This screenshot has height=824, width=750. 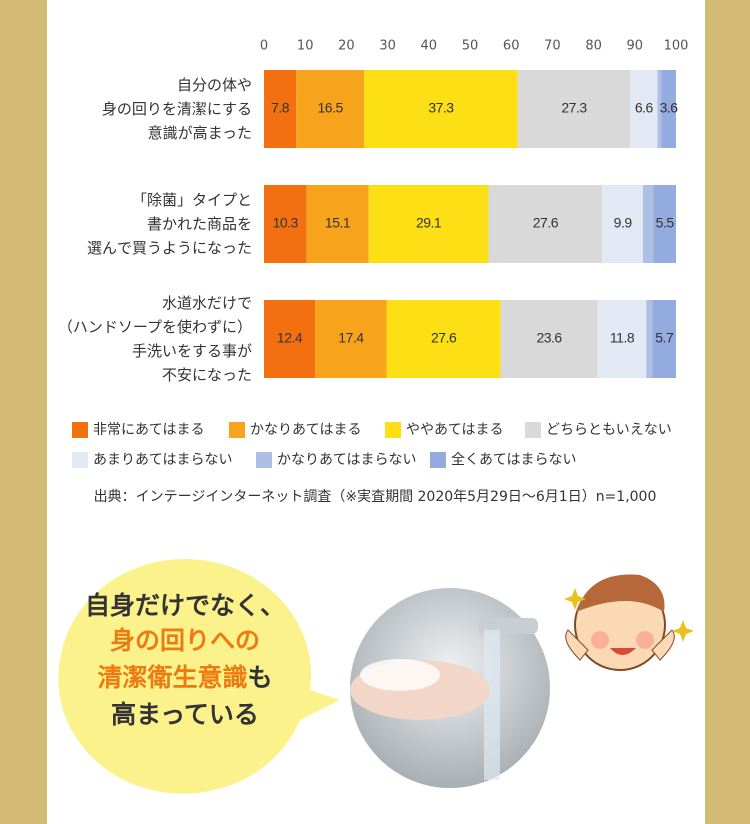 What do you see at coordinates (260, 677) in the screenshot?
I see `callout-text: も` at bounding box center [260, 677].